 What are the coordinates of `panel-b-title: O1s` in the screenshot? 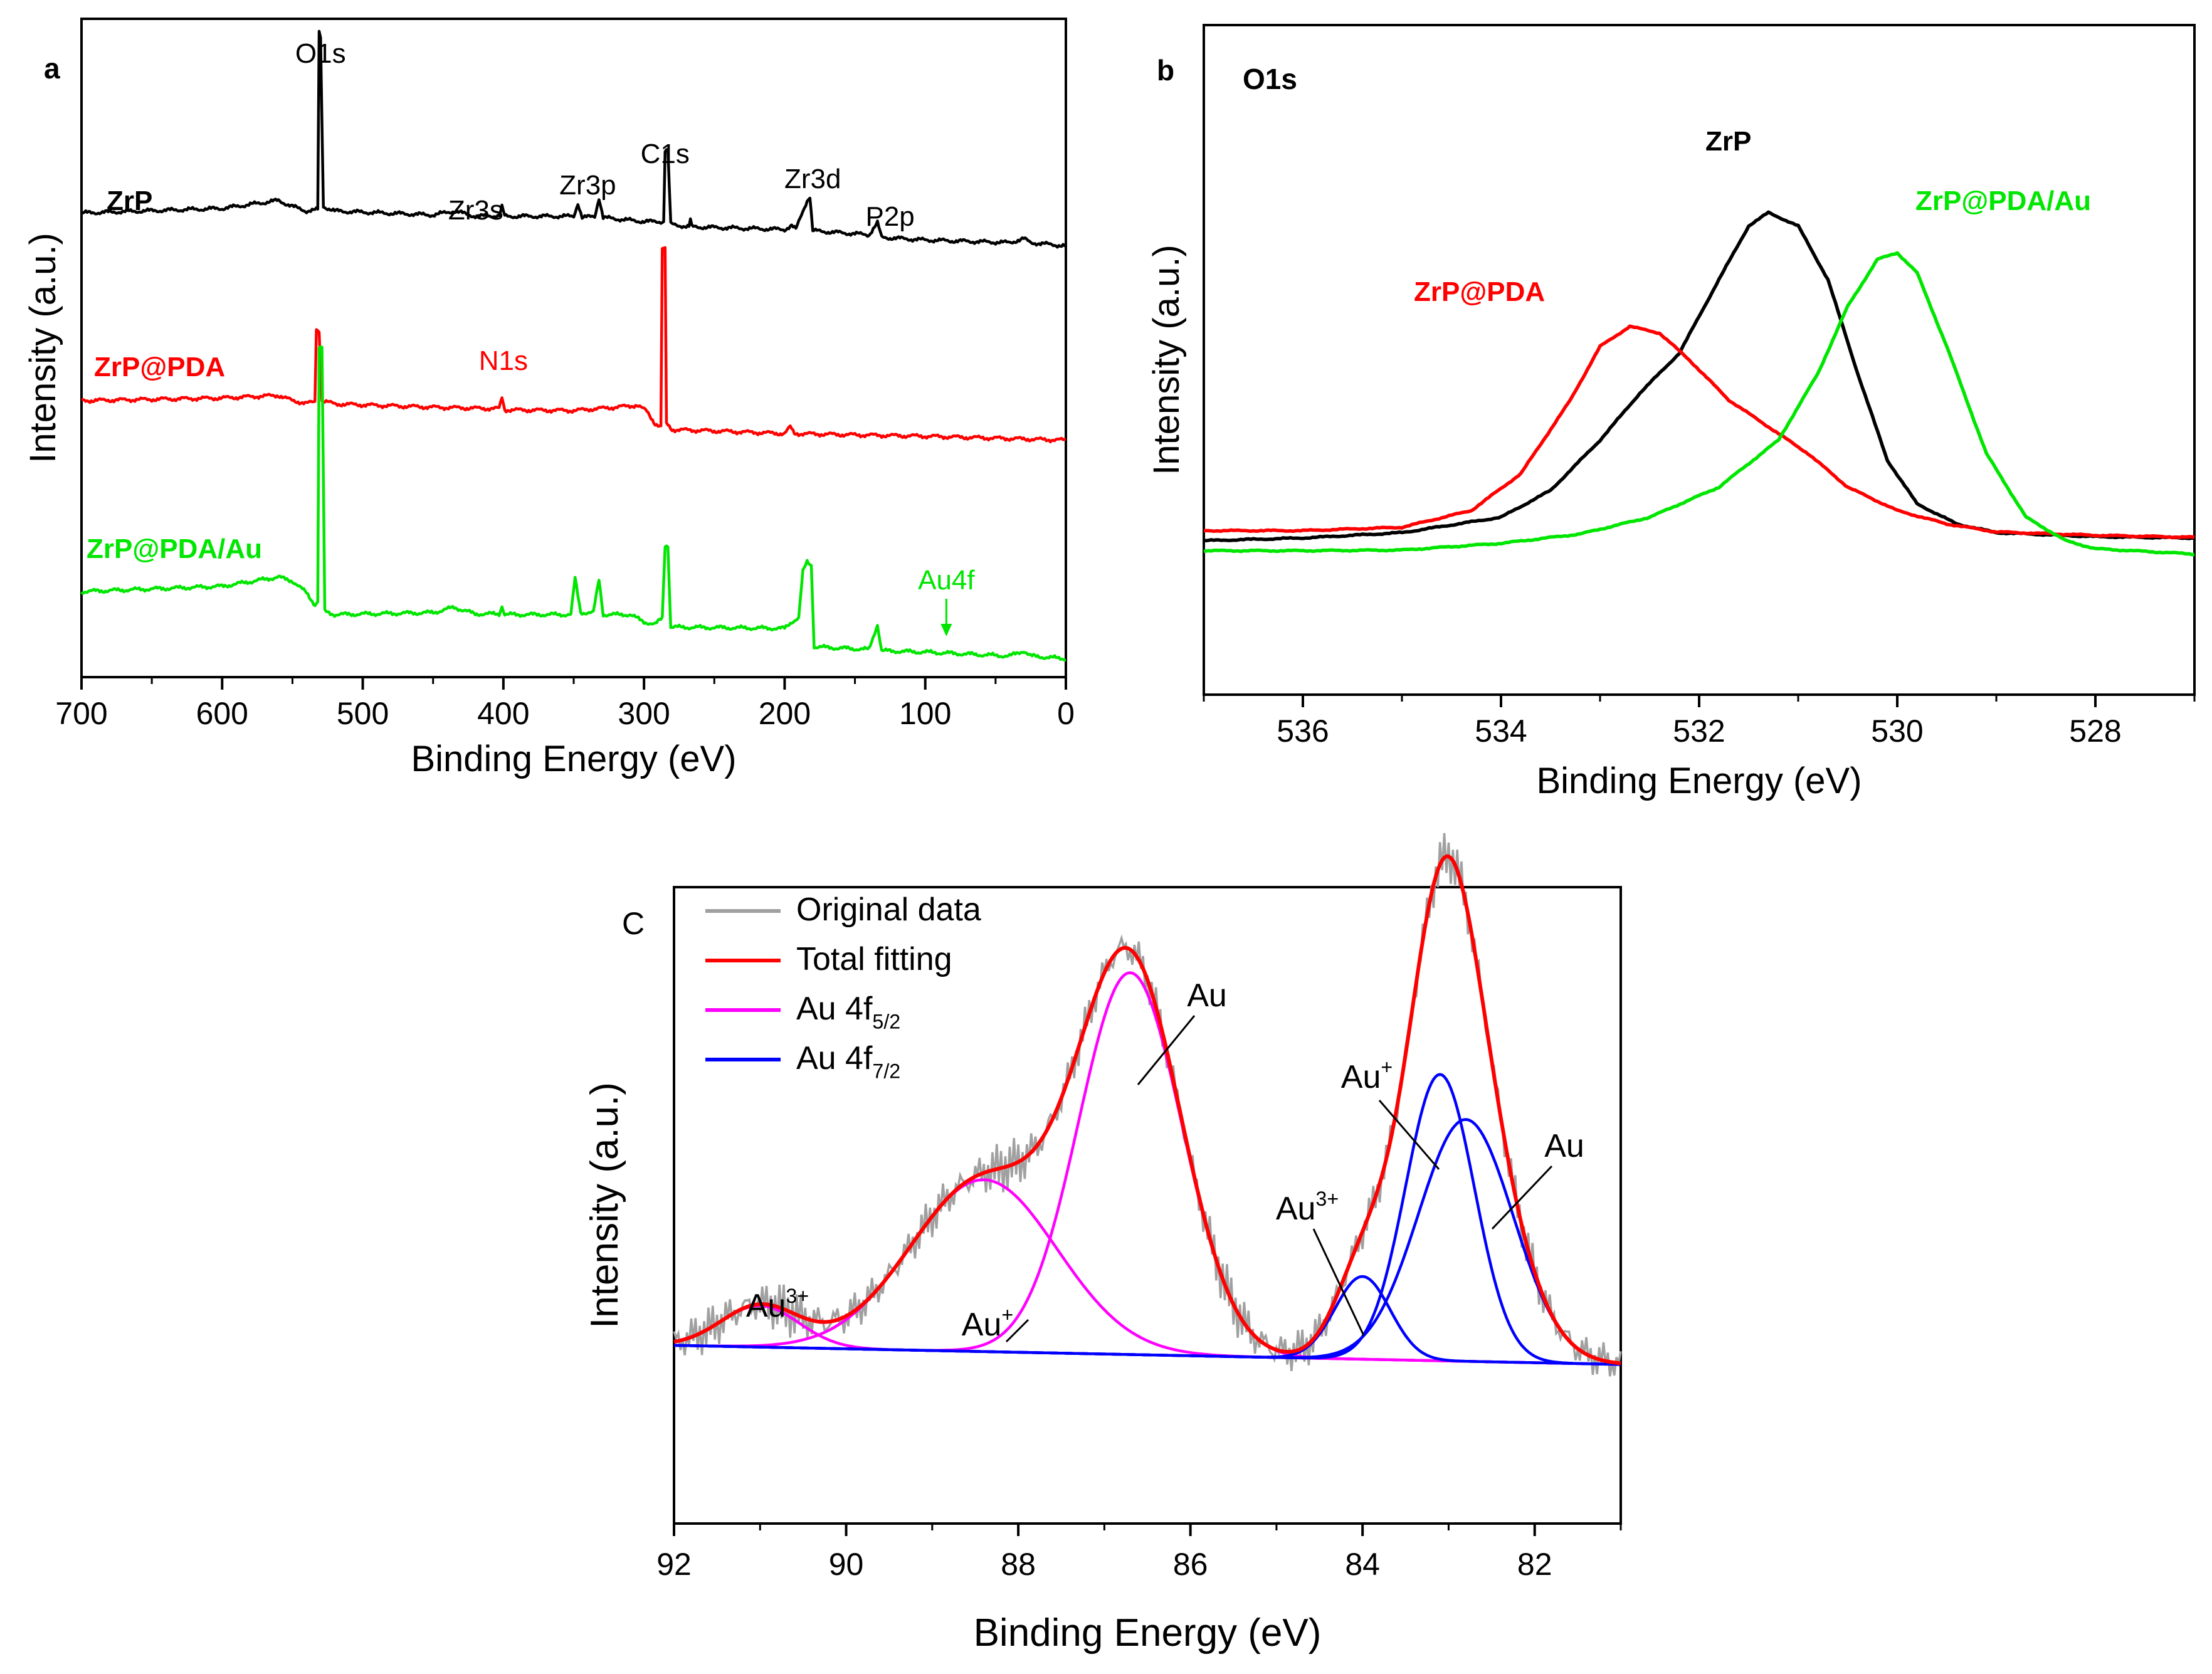 It's located at (1270, 79).